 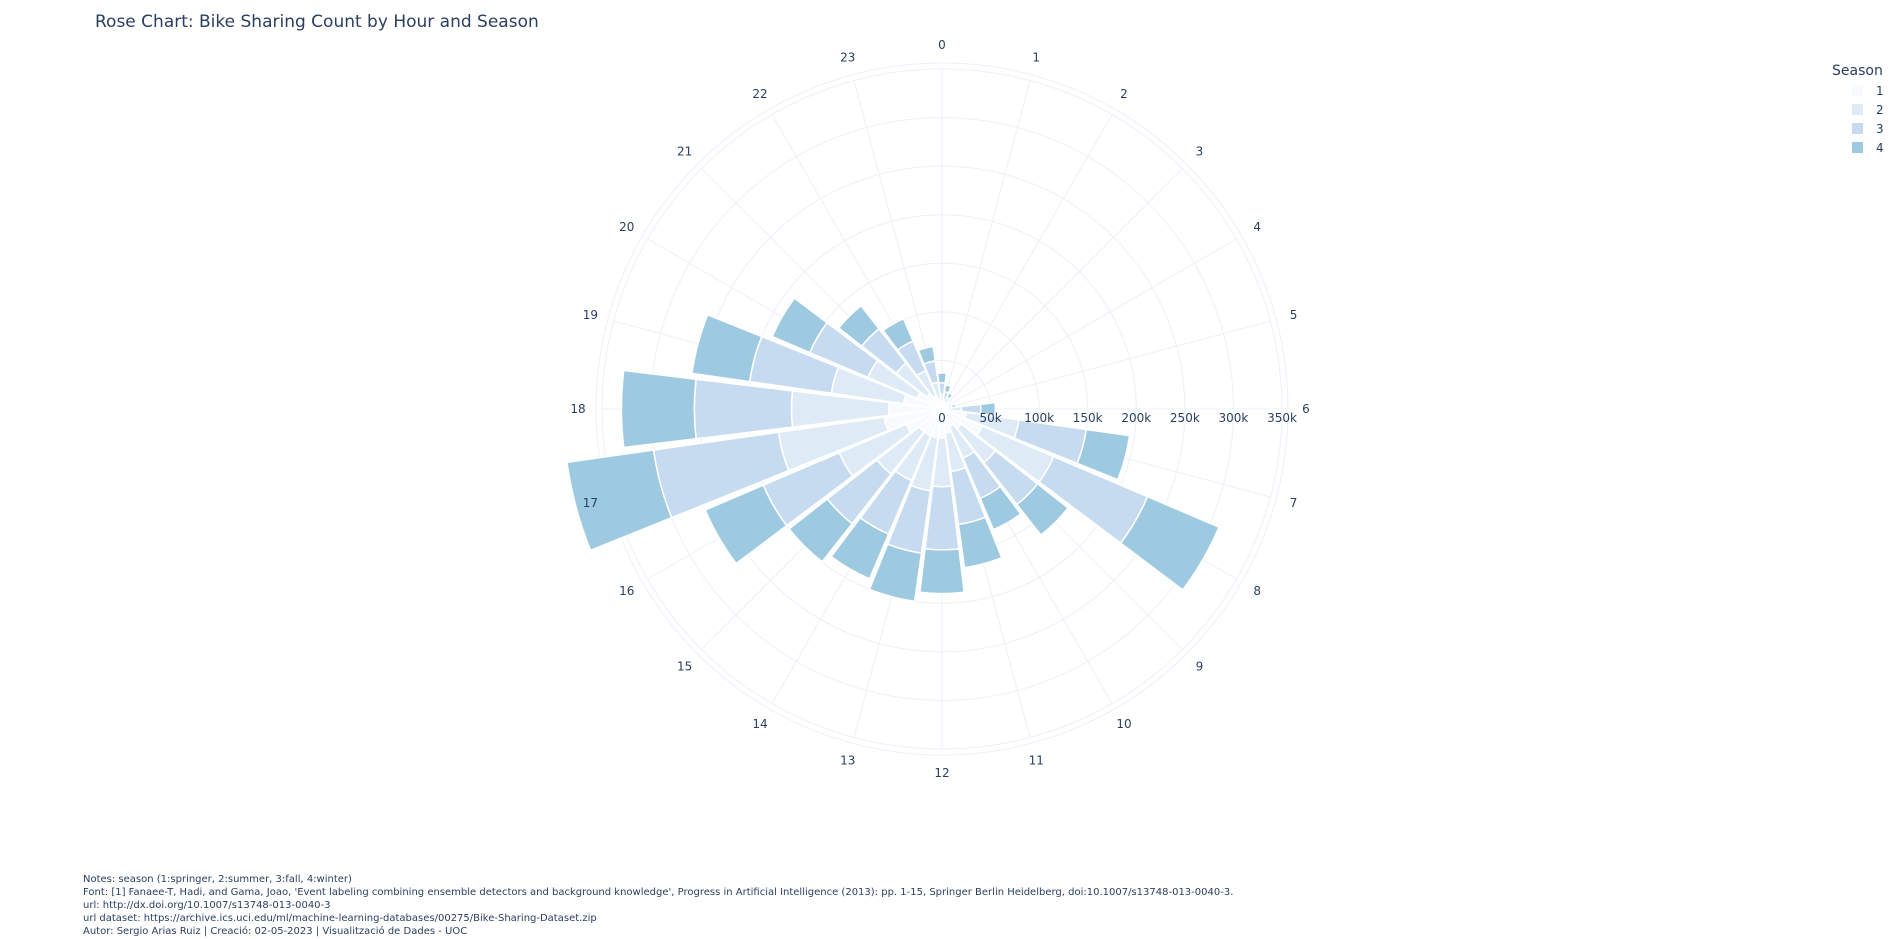 What do you see at coordinates (684, 152) in the screenshot?
I see `angular-tick-label: 21` at bounding box center [684, 152].